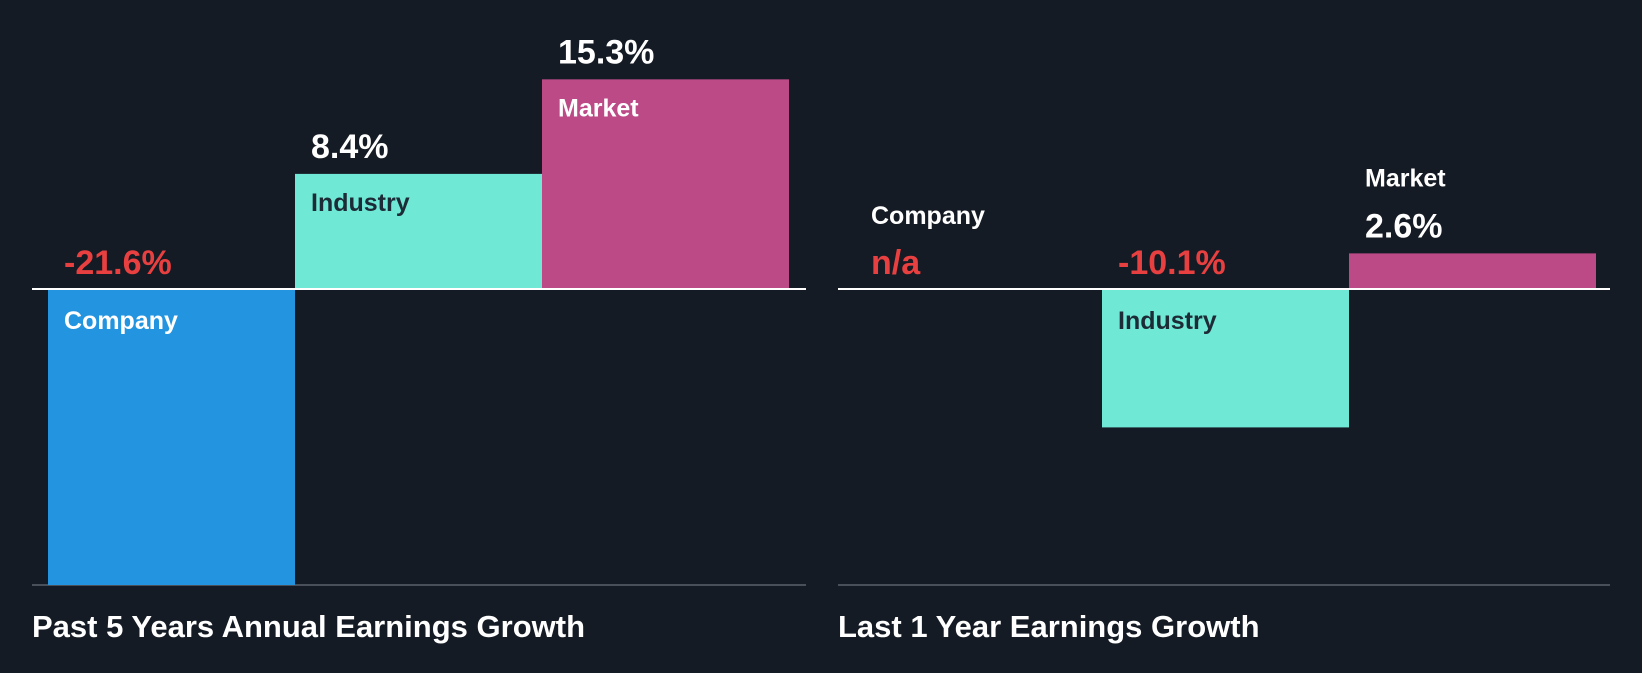 This screenshot has height=673, width=1642. Describe the element at coordinates (1404, 226) in the screenshot. I see `panel-2-market-value-label: 2.6%` at that location.